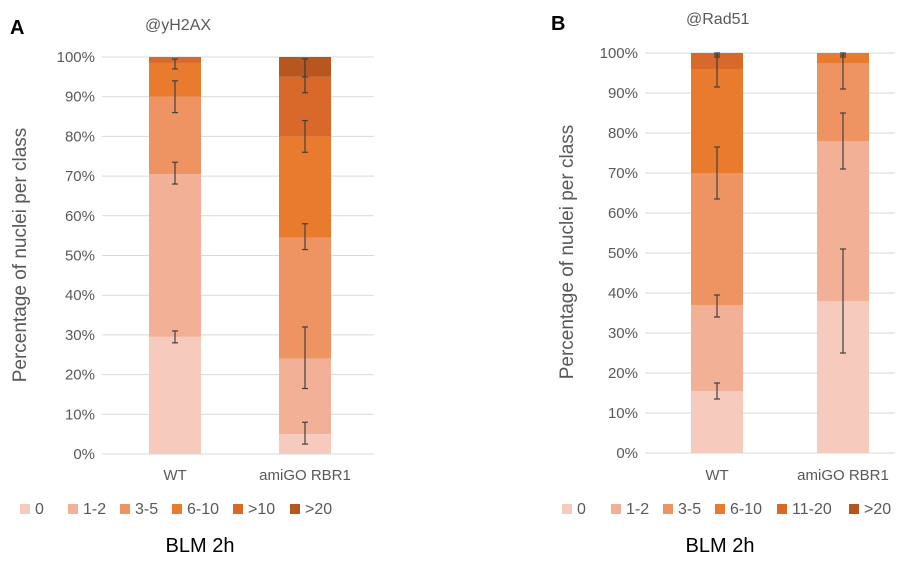 The height and width of the screenshot is (563, 904). I want to click on panel-b-legend-item: 1-2, so click(630, 509).